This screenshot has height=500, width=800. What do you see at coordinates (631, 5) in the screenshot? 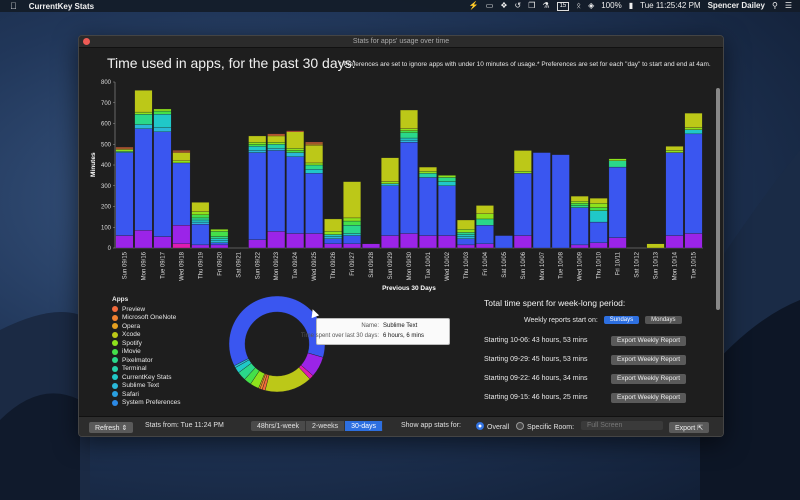
I see `battery-icon: ▮` at bounding box center [631, 5].